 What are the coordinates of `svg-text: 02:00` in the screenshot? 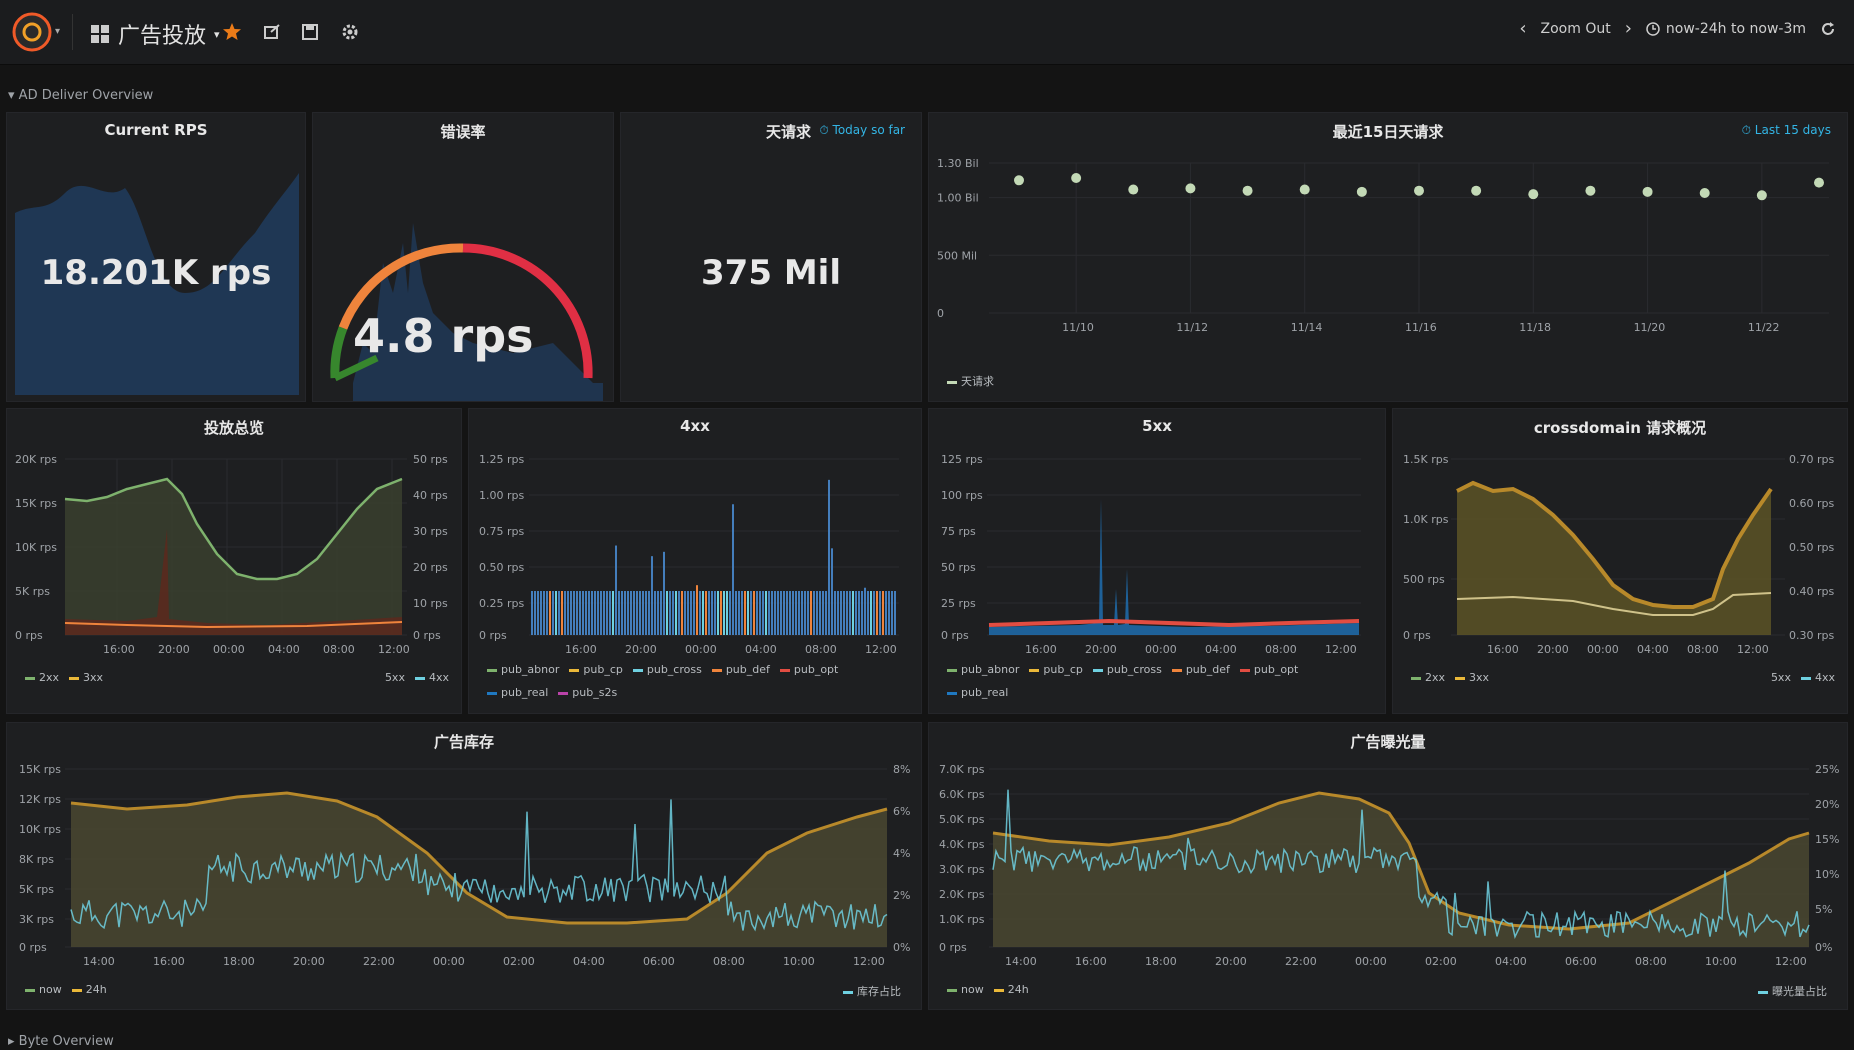 It's located at (1441, 961).